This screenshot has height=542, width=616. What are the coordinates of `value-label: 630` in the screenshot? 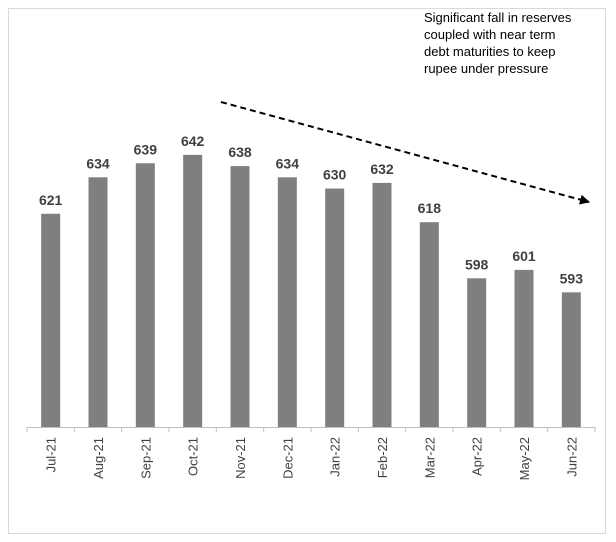 It's located at (335, 175).